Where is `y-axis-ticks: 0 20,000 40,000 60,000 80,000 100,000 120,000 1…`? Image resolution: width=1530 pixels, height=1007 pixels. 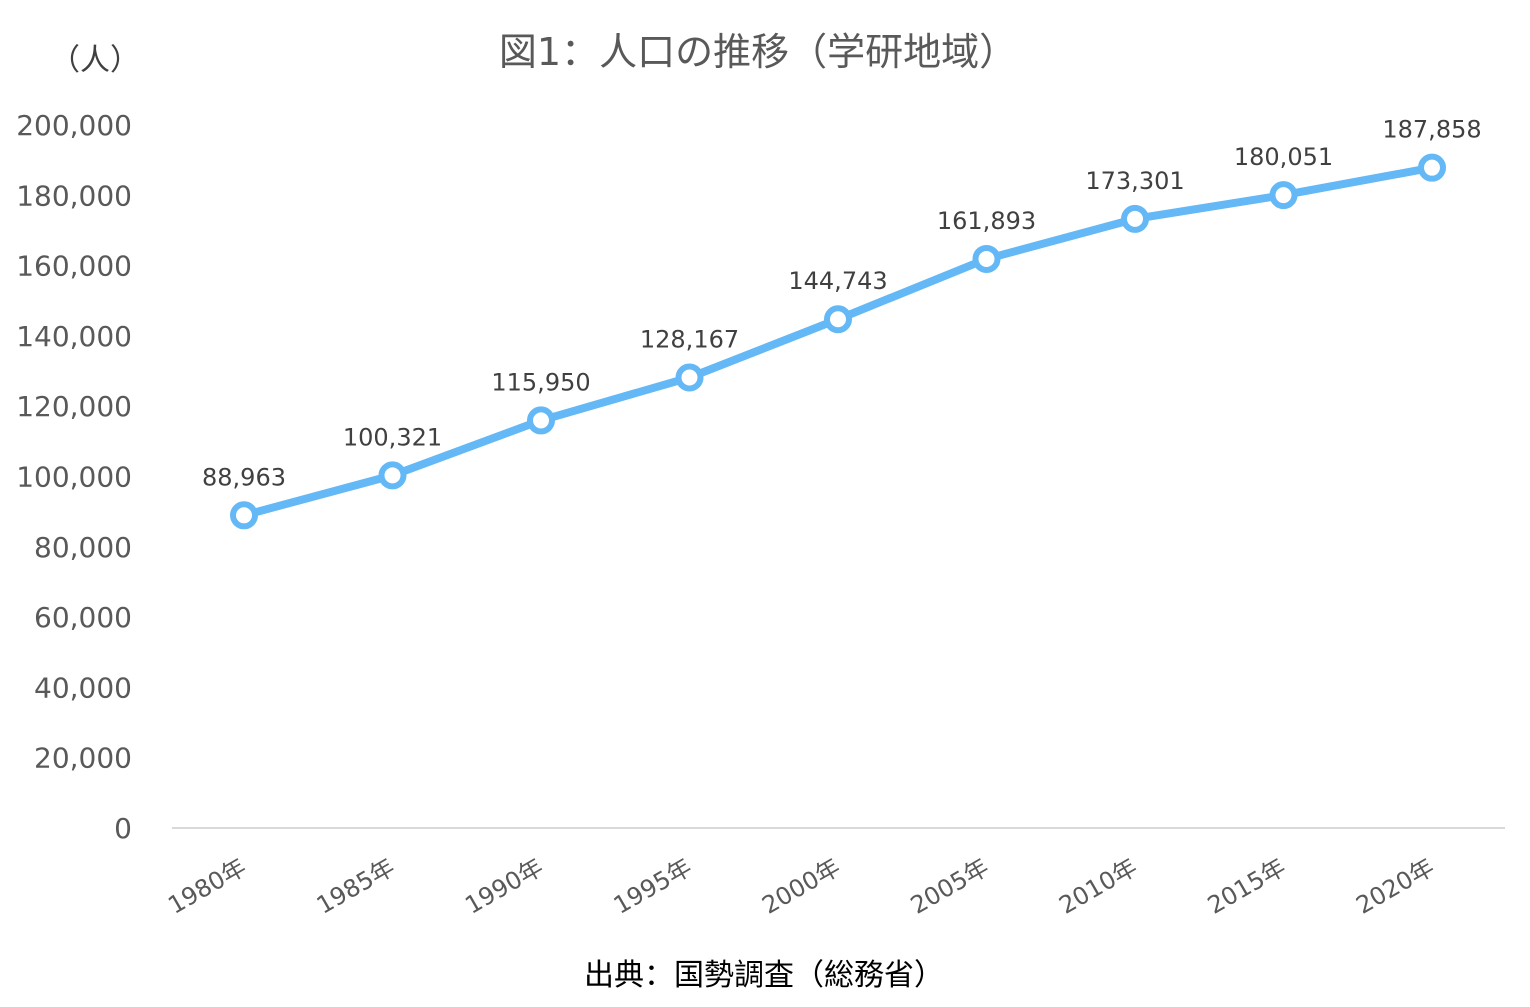 y-axis-ticks: 0 20,000 40,000 60,000 80,000 100,000 120,000 1… is located at coordinates (74, 477).